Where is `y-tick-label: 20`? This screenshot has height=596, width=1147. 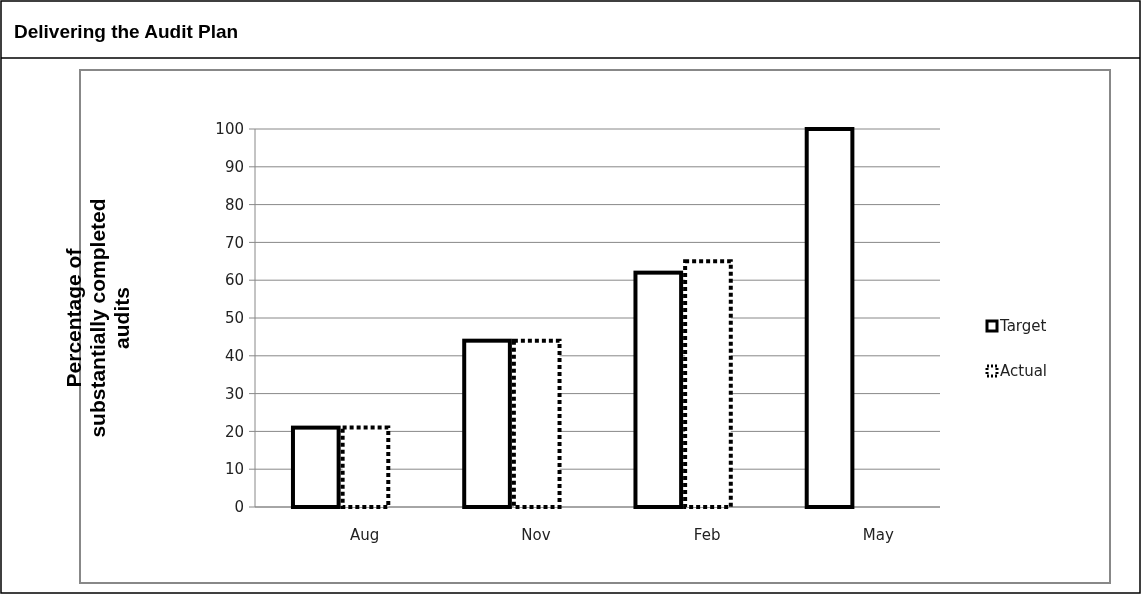
y-tick-label: 20 is located at coordinates (234, 431).